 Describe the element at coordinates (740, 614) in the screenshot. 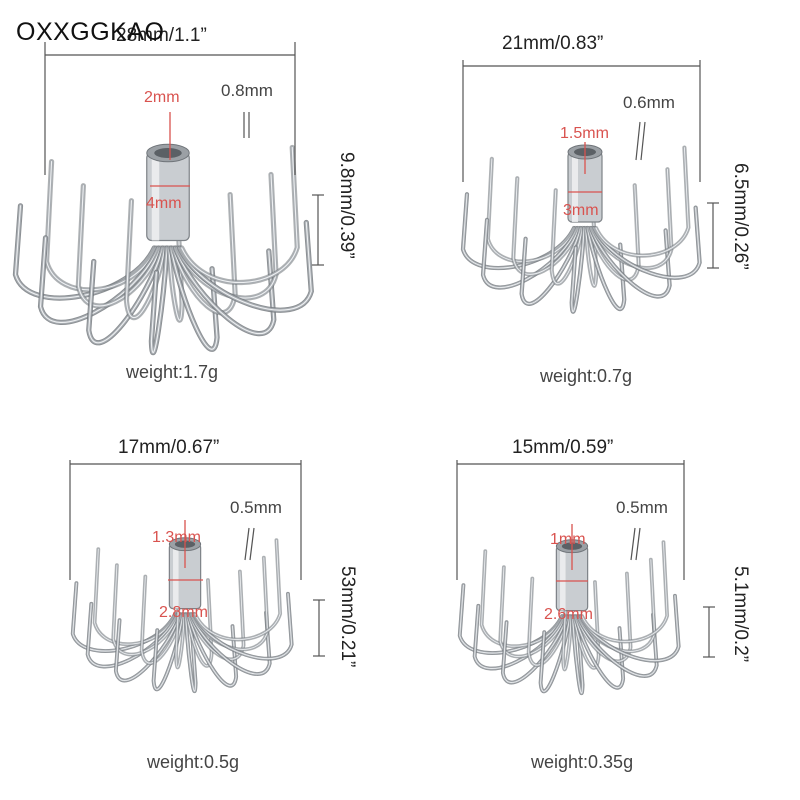

I see `height-dimension-label: 5.1mm/0.2”` at that location.